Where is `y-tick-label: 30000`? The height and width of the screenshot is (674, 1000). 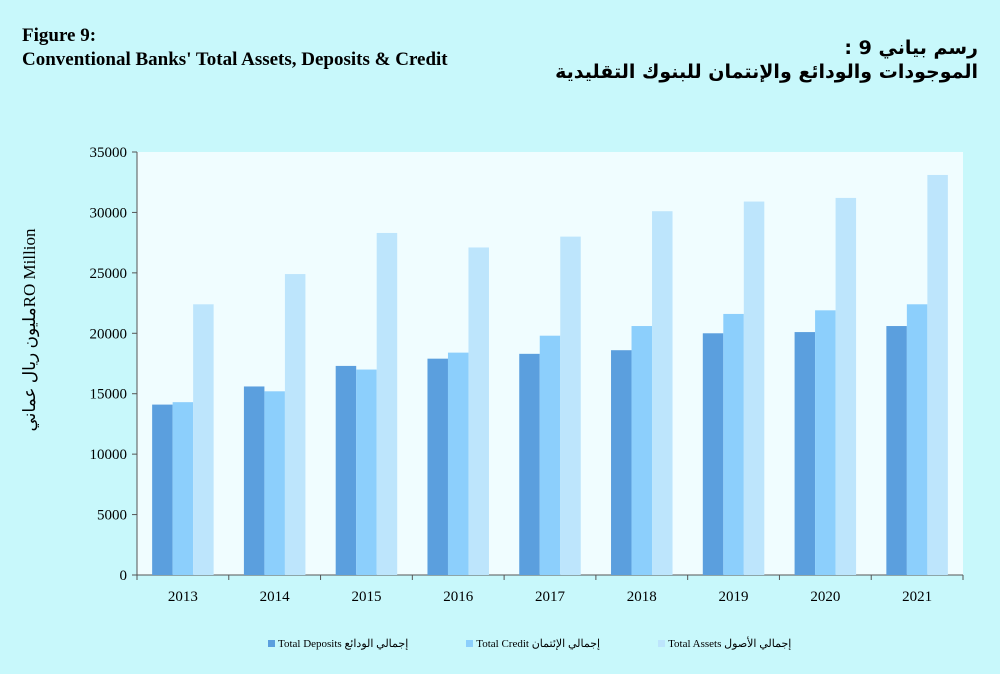
y-tick-label: 30000 is located at coordinates (109, 213).